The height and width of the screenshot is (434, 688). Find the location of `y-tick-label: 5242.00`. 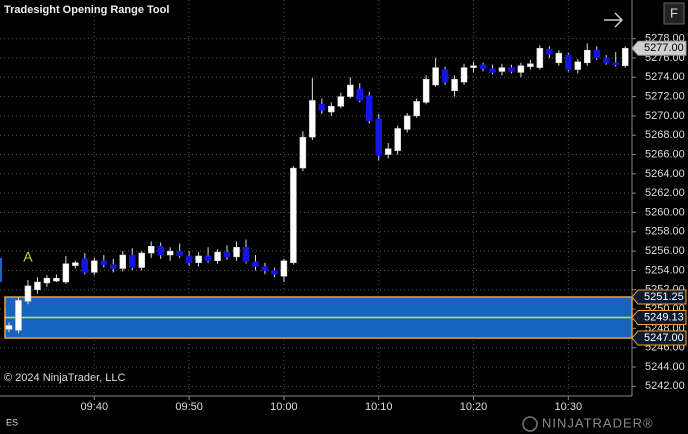

y-tick-label: 5242.00 is located at coordinates (665, 386).